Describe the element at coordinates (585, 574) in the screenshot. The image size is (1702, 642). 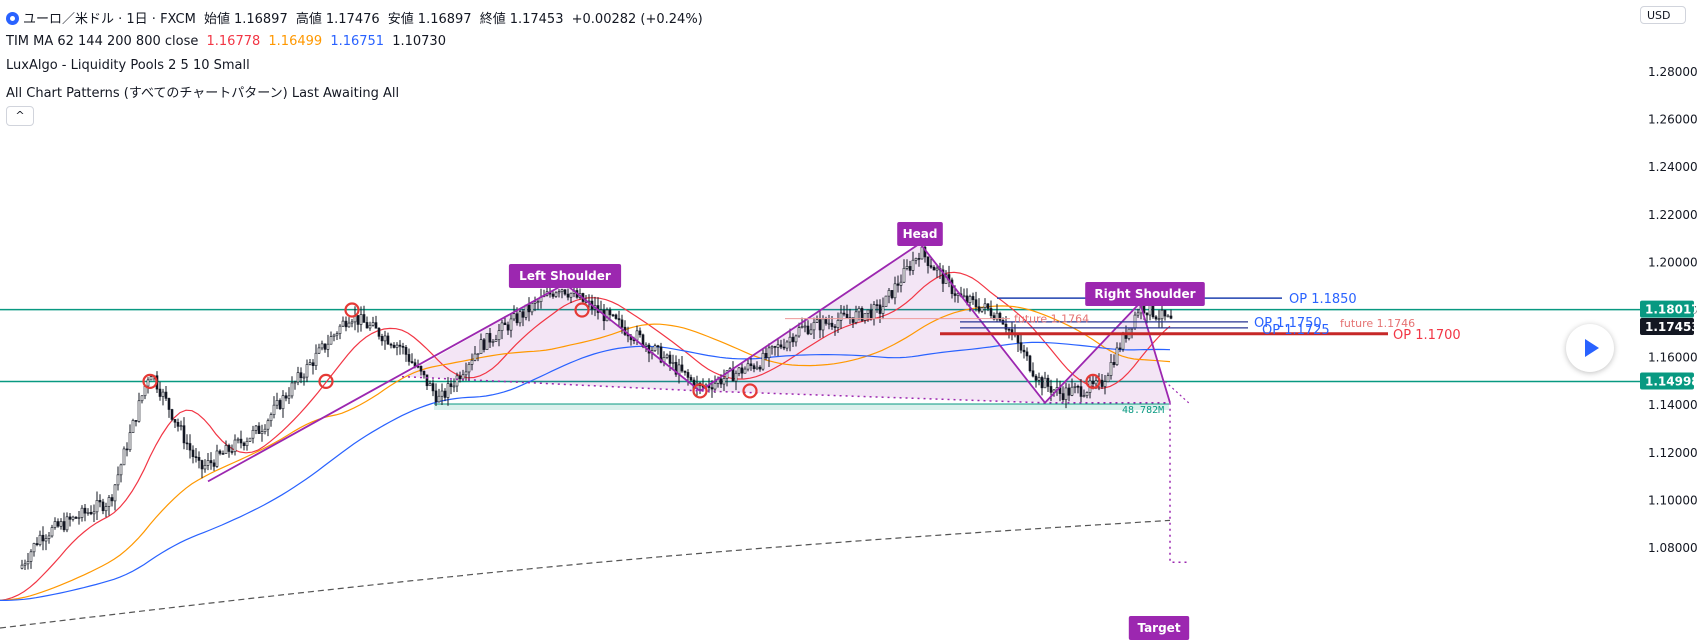
I see `ma800-line` at that location.